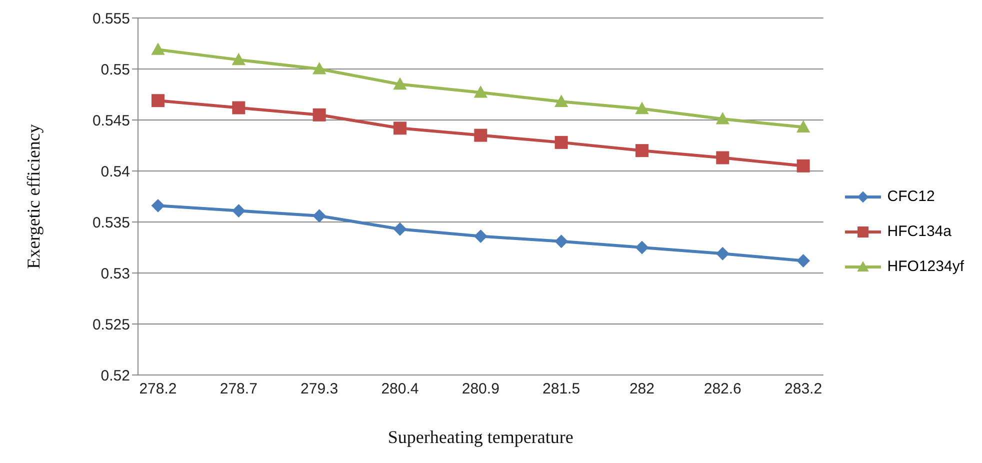 This screenshot has height=463, width=982. I want to click on x-tick-label: 279.3, so click(319, 389).